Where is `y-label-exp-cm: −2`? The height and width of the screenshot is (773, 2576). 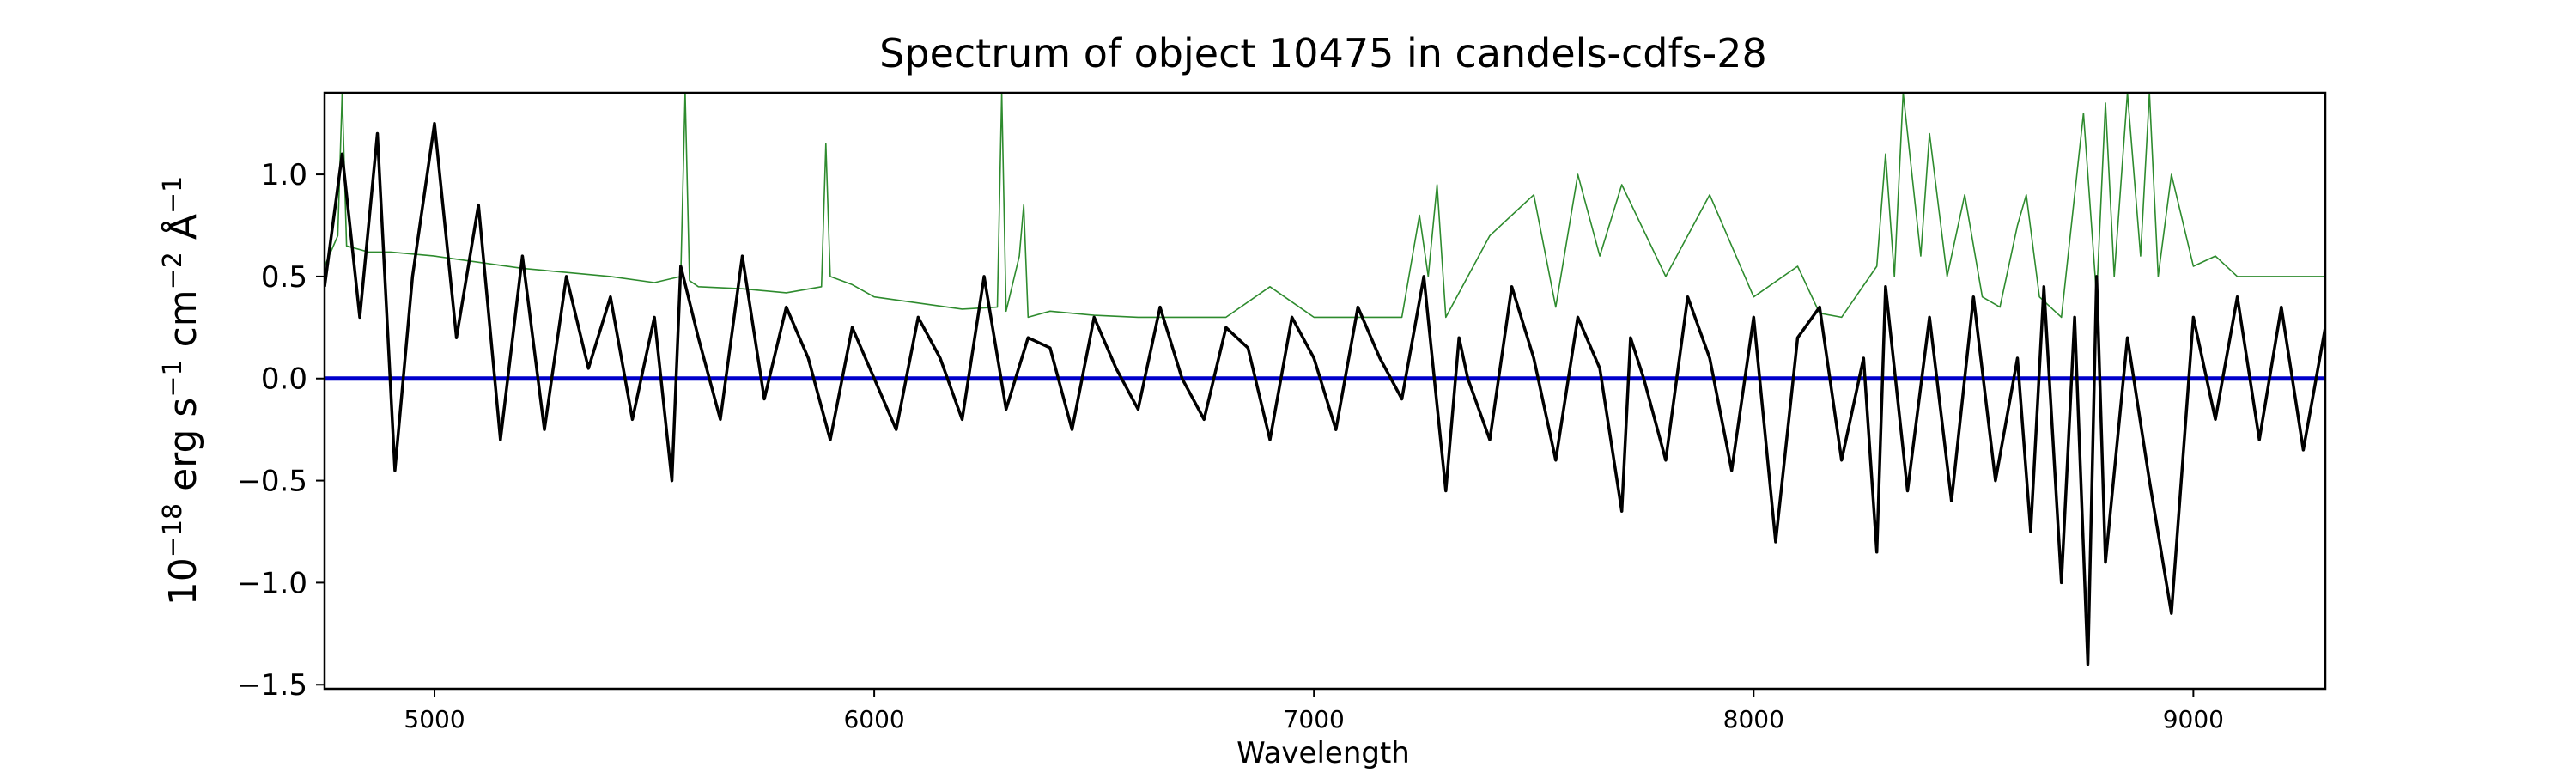
y-label-exp-cm: −2 is located at coordinates (173, 270).